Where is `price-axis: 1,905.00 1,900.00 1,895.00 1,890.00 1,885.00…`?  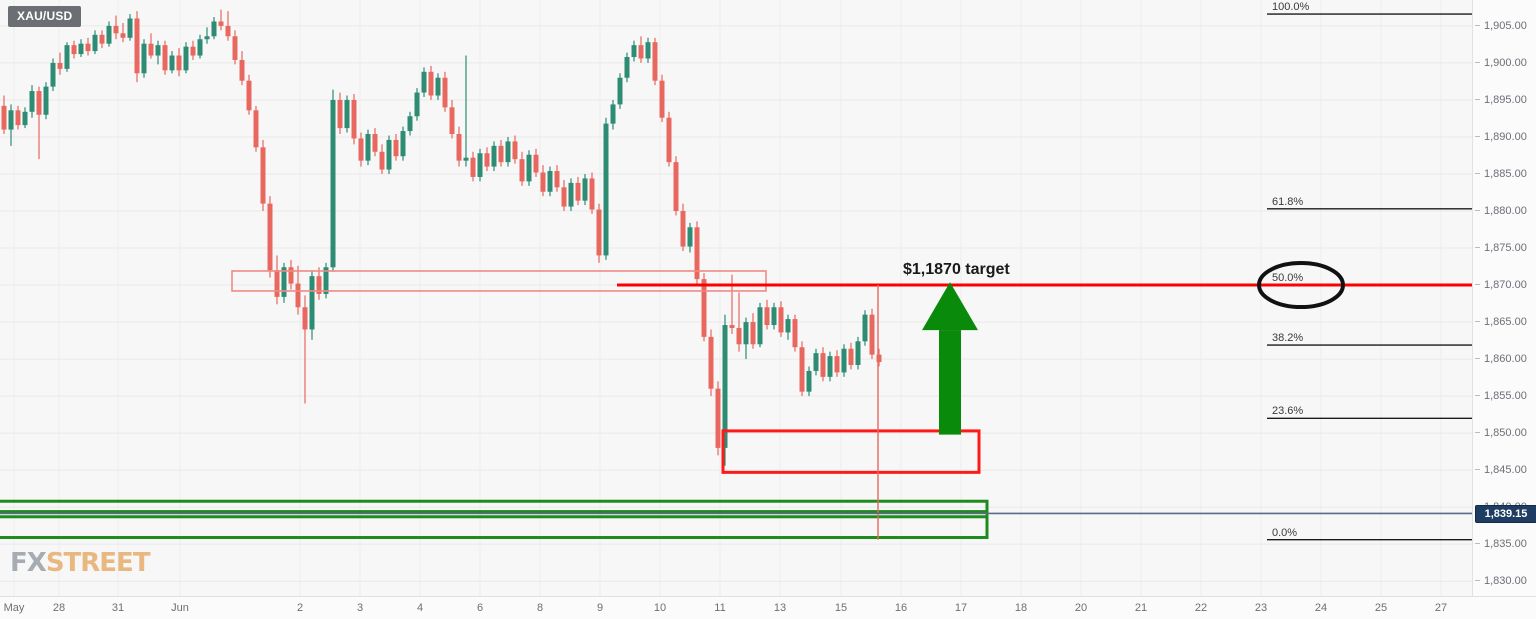 price-axis: 1,905.00 1,900.00 1,895.00 1,890.00 1,885.00… is located at coordinates (1504, 298).